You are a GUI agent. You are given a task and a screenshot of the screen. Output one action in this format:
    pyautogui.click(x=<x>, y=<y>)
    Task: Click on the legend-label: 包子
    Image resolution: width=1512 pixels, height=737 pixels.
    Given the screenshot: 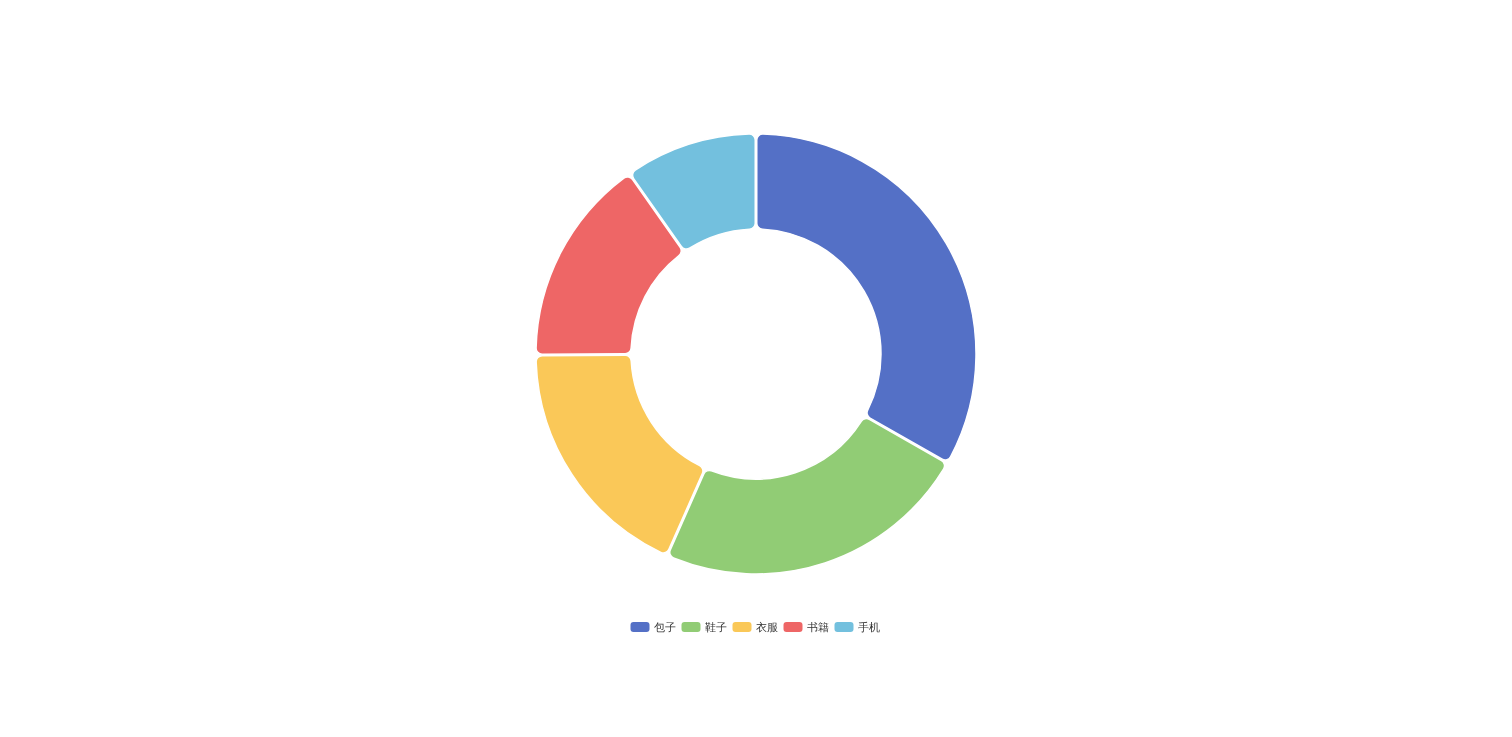 What is the action you would take?
    pyautogui.click(x=664, y=627)
    